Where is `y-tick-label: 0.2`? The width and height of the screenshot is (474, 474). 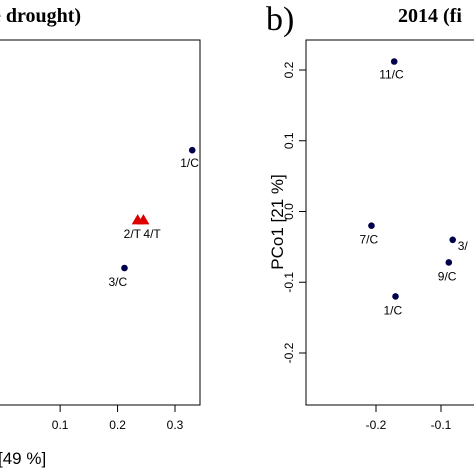 y-tick-label: 0.2 is located at coordinates (289, 69).